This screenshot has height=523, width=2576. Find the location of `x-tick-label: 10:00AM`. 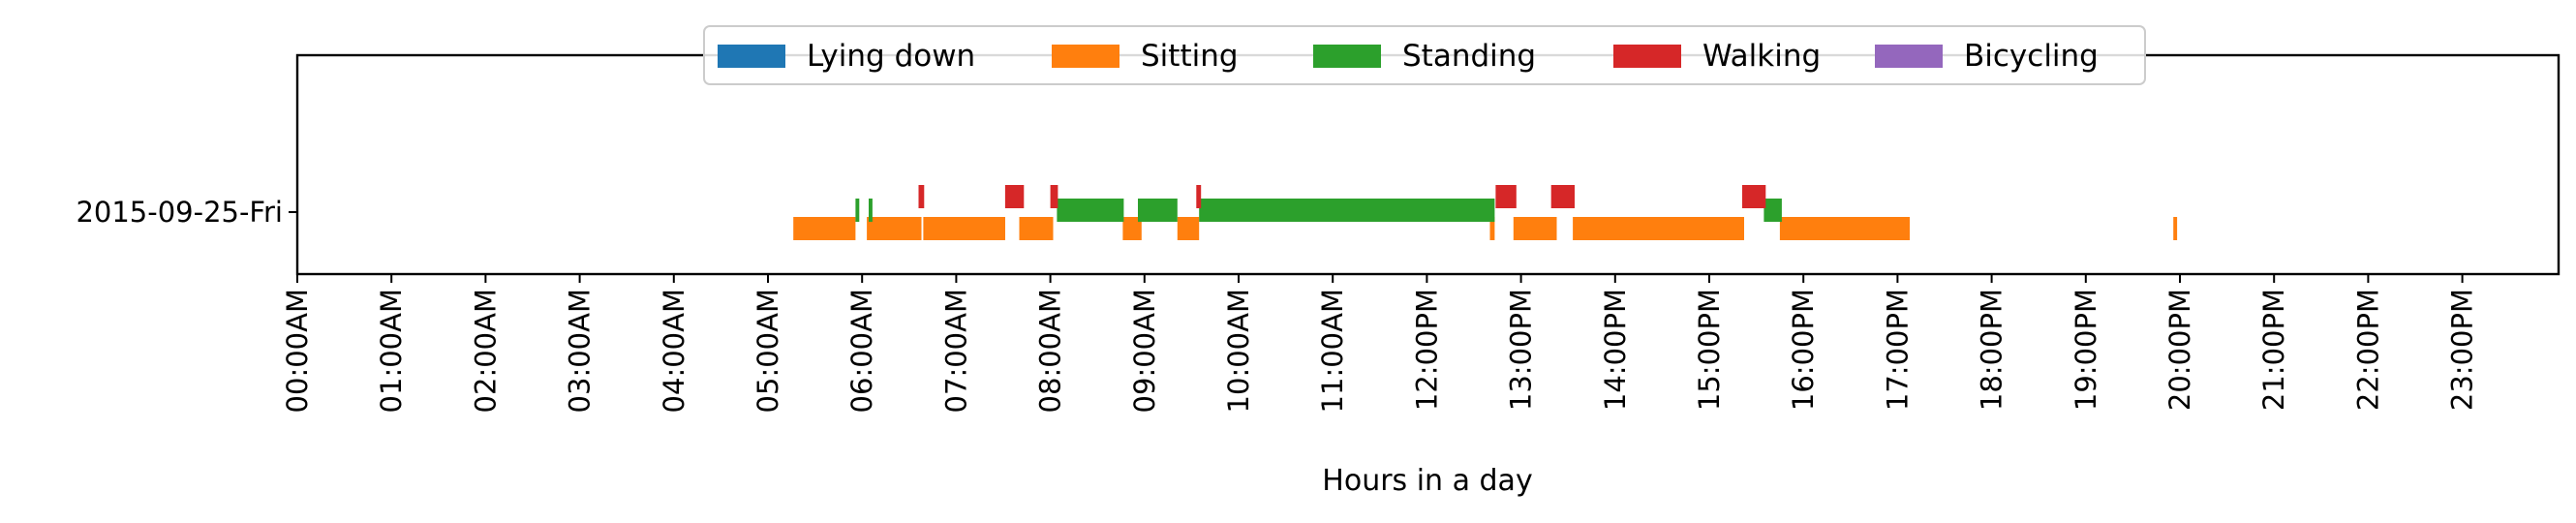

x-tick-label: 10:00AM is located at coordinates (1238, 351).